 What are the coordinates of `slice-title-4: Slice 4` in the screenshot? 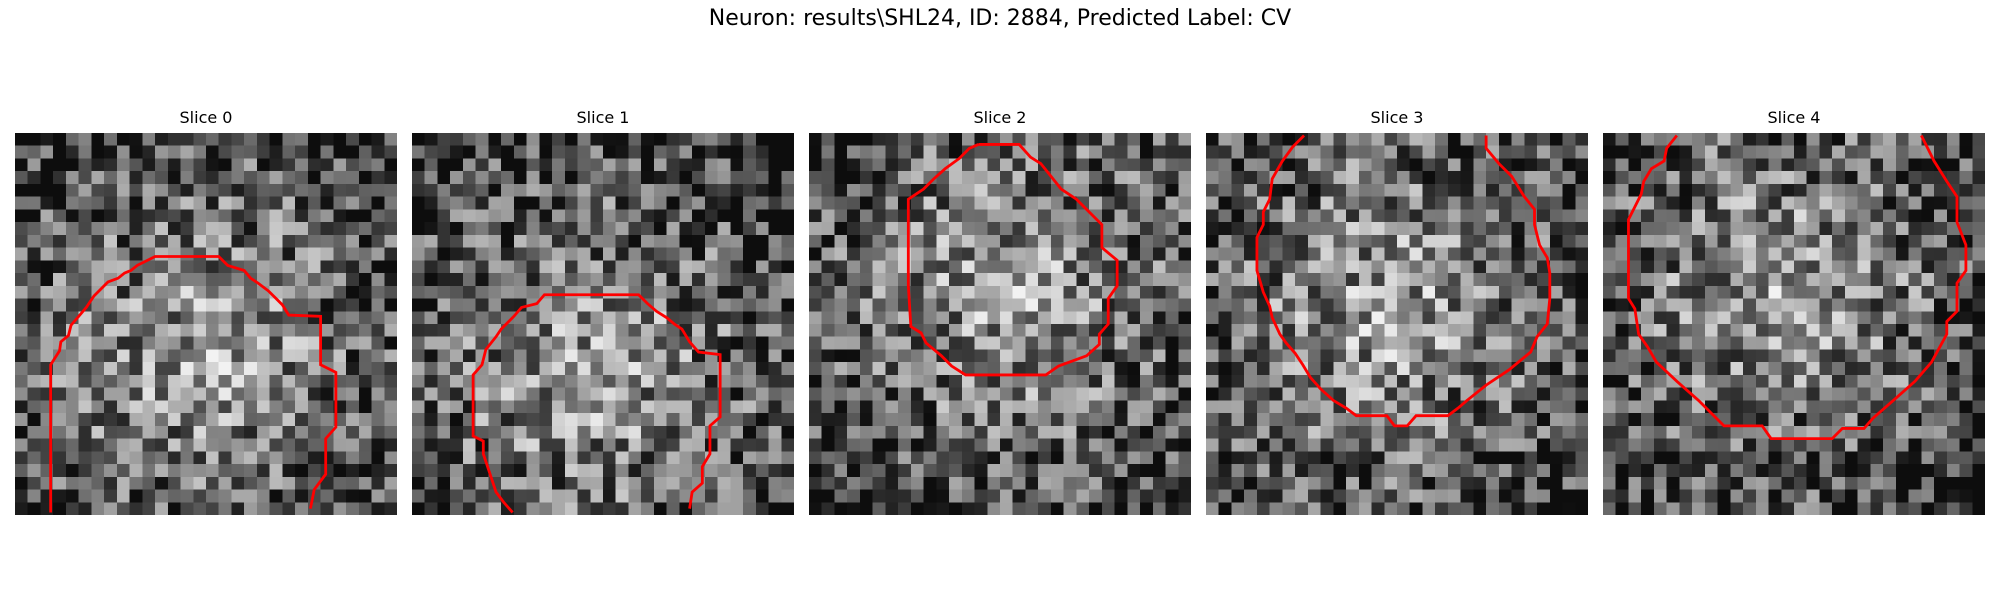 It's located at (1794, 117).